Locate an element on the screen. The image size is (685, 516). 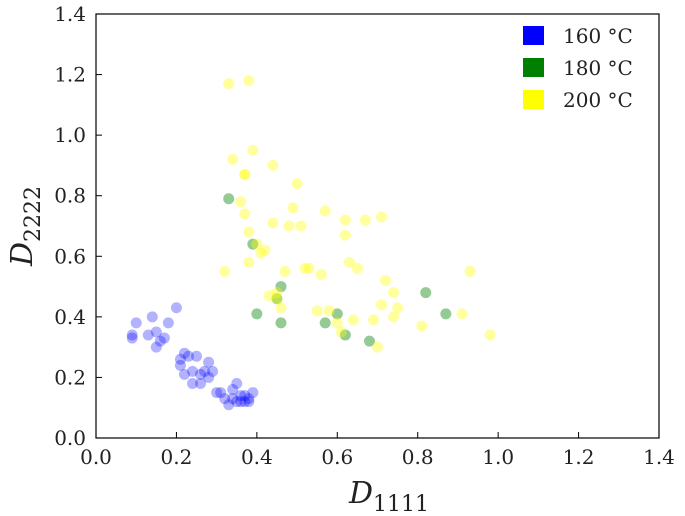
y-tick-label: 0.2 is located at coordinates (70, 377).